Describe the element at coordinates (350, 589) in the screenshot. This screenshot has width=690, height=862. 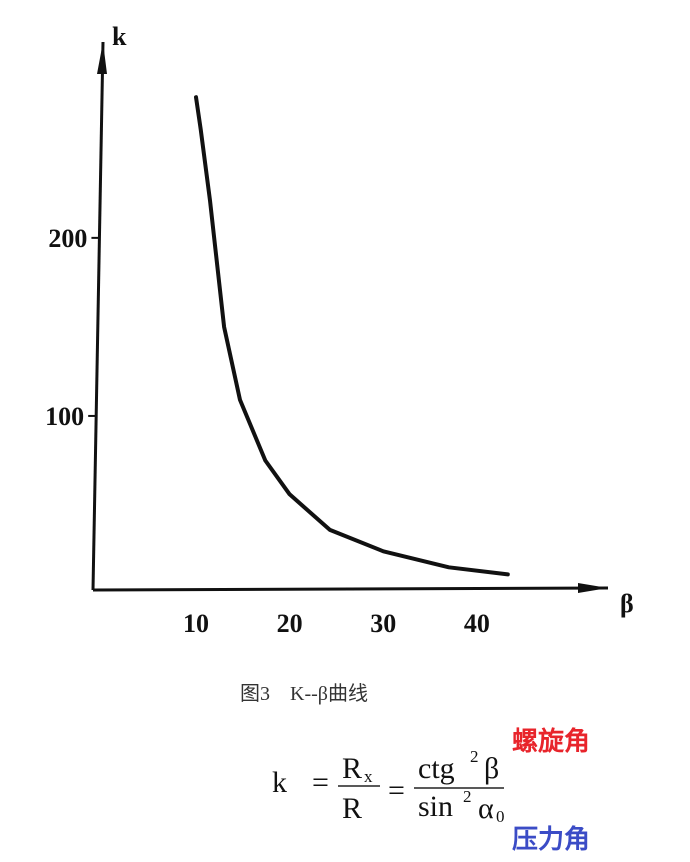
I see `x-axis` at that location.